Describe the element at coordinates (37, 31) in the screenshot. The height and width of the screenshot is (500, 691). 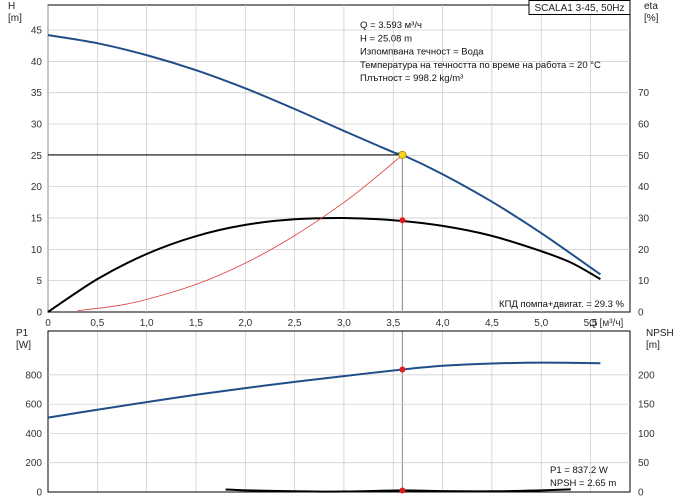
I see `y-tick-label-left: 45` at that location.